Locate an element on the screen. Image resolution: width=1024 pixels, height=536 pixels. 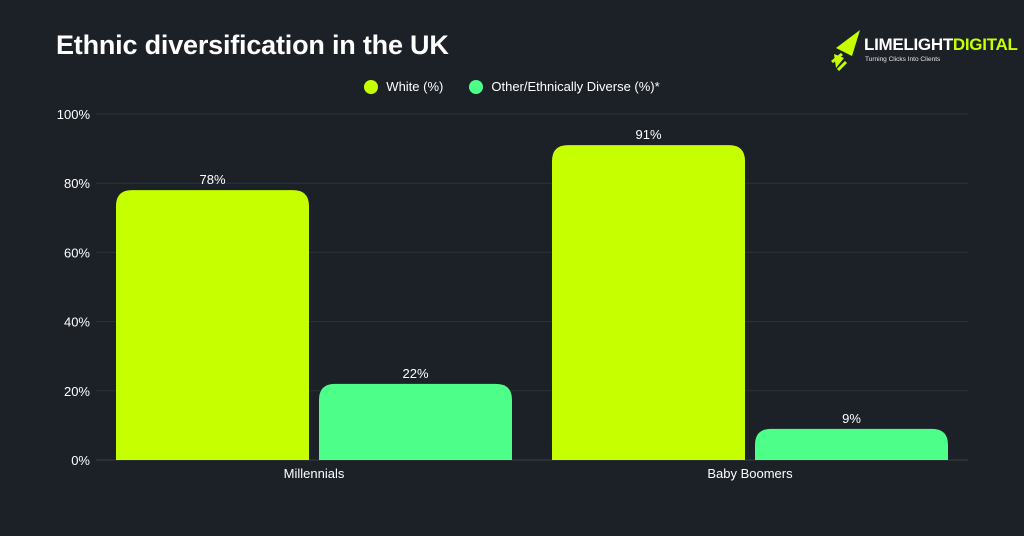
legend-item-diverse: Other/Ethnically Diverse (%)* is located at coordinates (564, 86).